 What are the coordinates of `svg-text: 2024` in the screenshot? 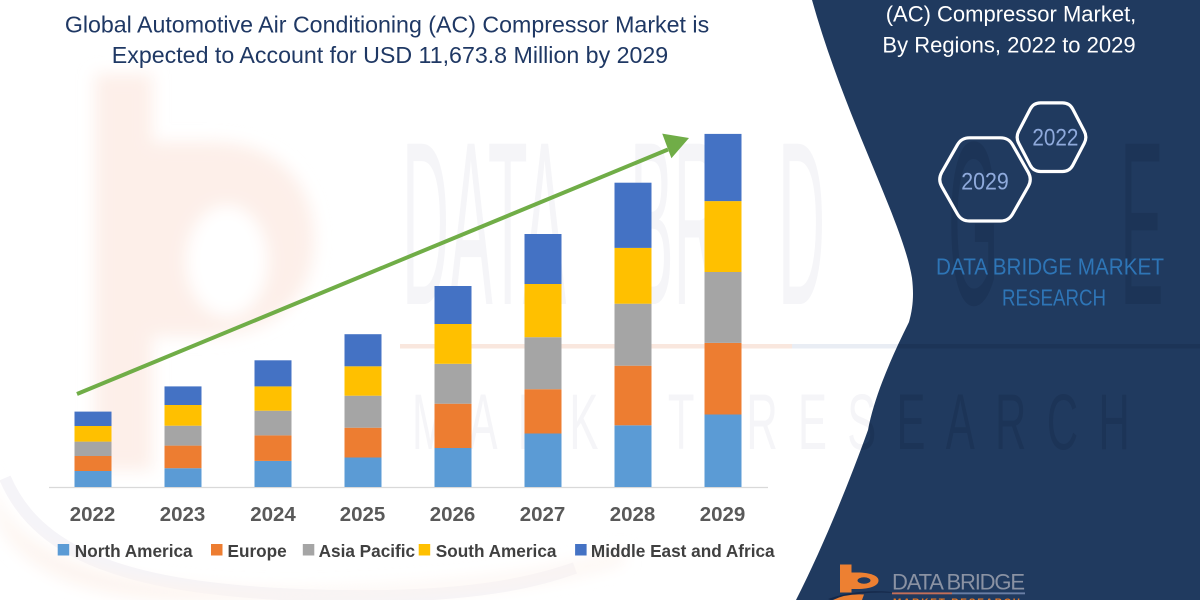 It's located at (273, 514).